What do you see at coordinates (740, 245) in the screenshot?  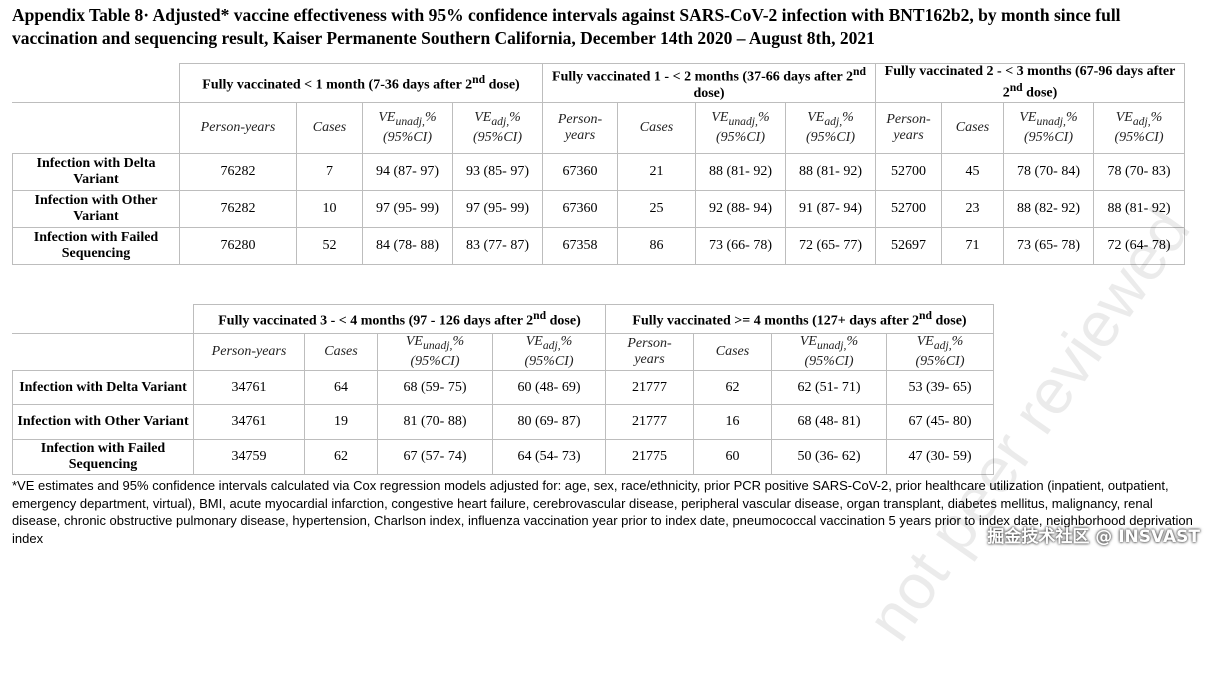 I see `cell: 73 (66- 78)` at bounding box center [740, 245].